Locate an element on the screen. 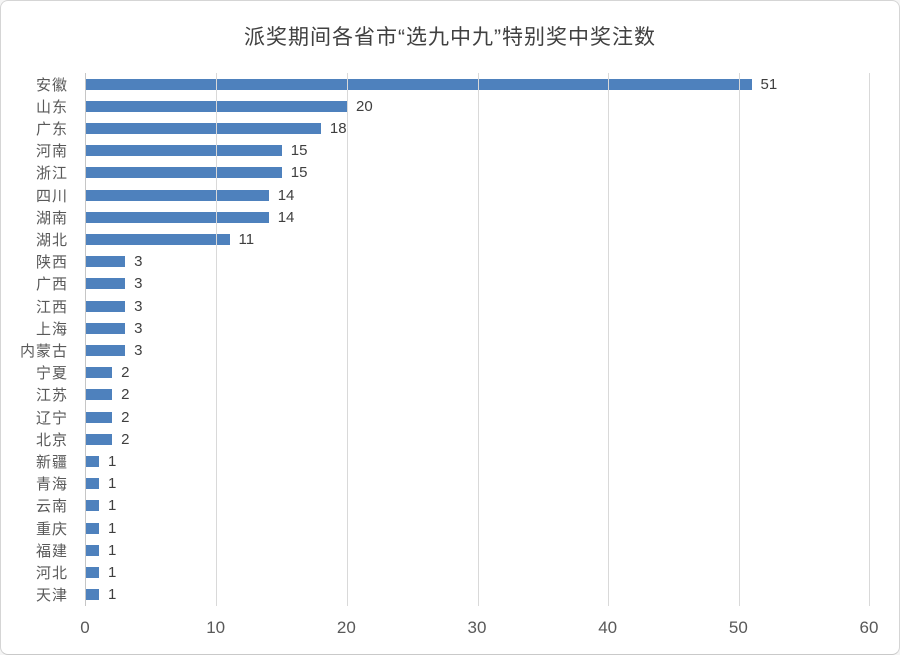 Image resolution: width=900 pixels, height=655 pixels. category-label-宁夏: 宁夏 is located at coordinates (51, 374).